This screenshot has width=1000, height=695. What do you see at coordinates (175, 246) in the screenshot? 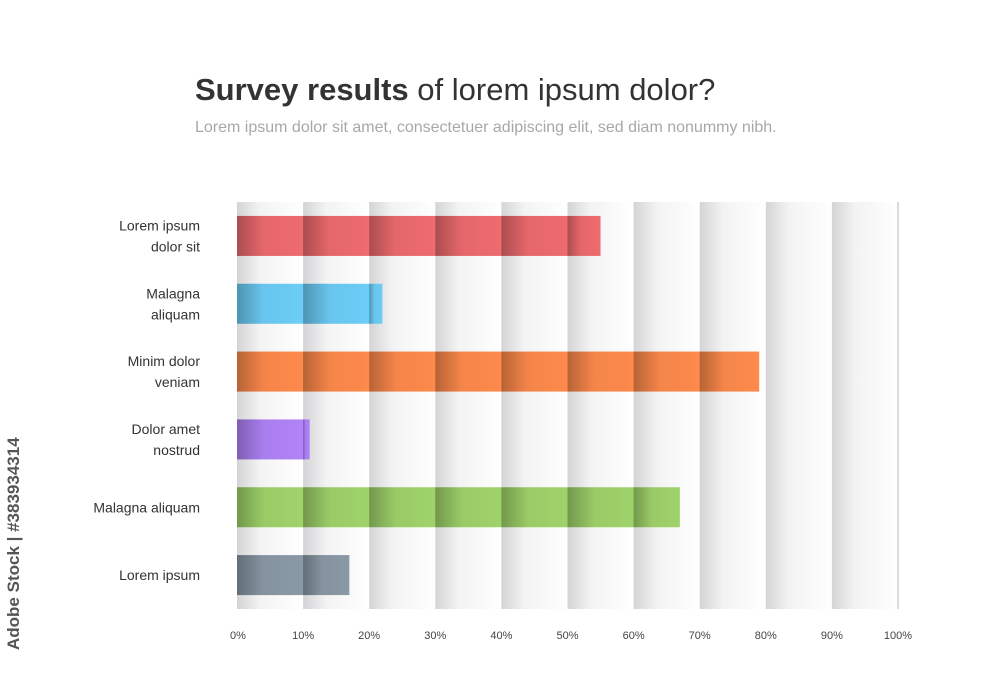
I see `category-label-line: dolor sit` at bounding box center [175, 246].